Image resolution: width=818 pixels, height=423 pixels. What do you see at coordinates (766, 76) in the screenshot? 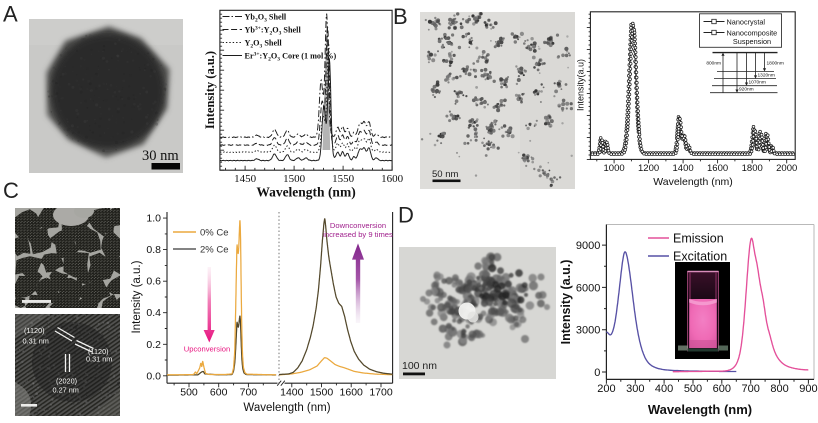
I see `svg-text: 1320nm` at bounding box center [766, 76].